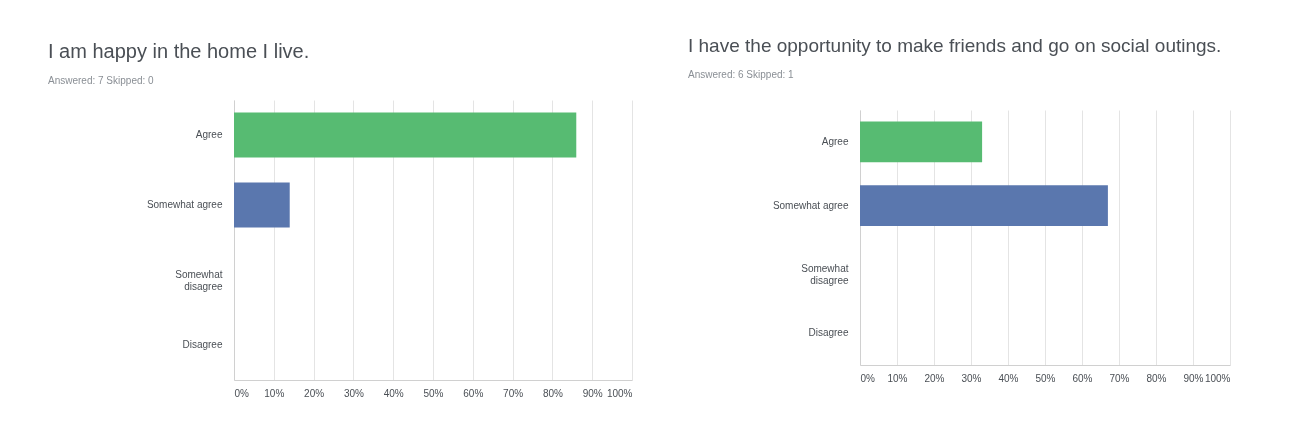  What do you see at coordinates (955, 45) in the screenshot?
I see `chart-title: I have the opportunity to make friends and go on social outings.` at bounding box center [955, 45].